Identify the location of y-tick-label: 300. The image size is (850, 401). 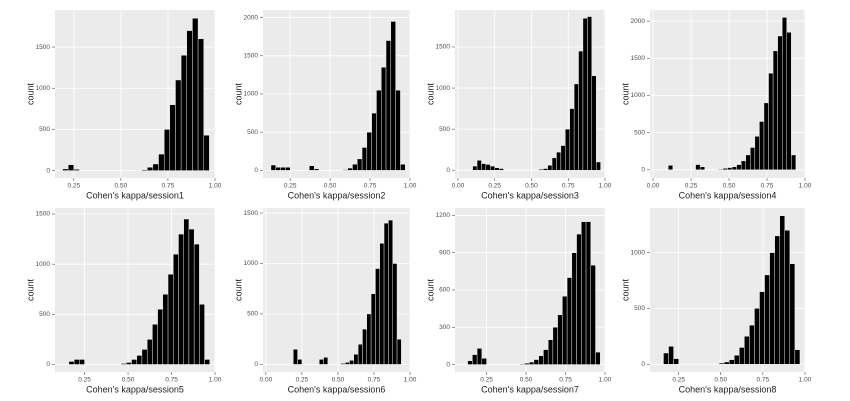
(444, 327).